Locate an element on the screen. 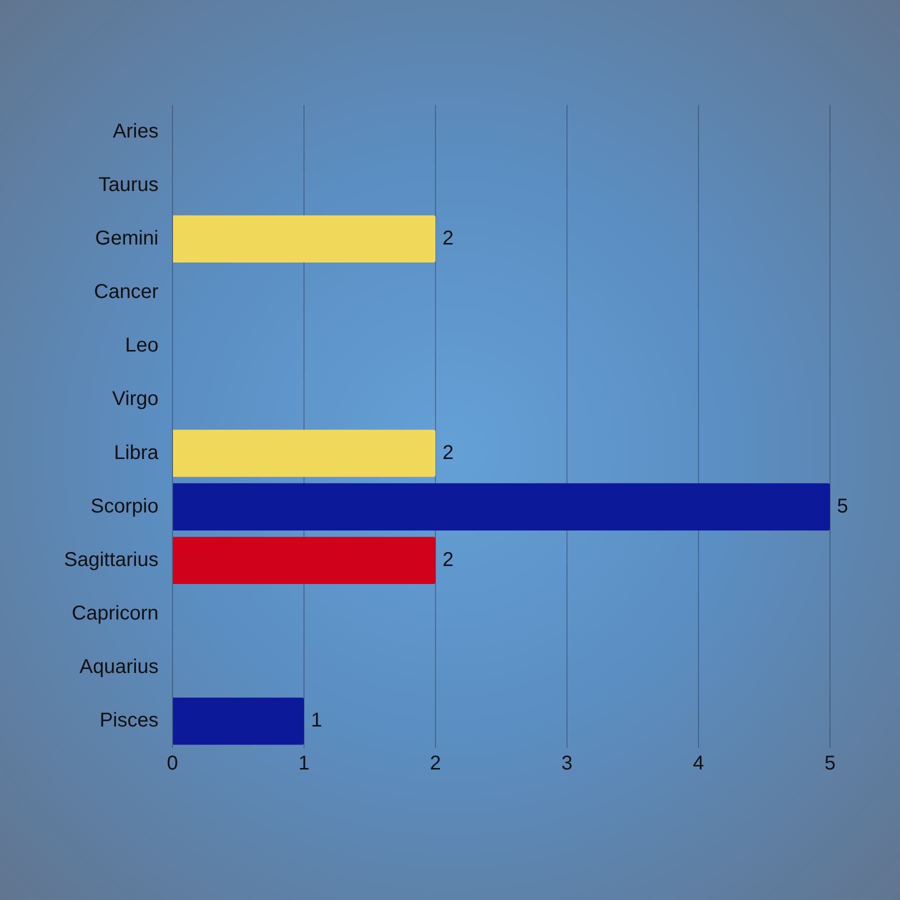 Image resolution: width=900 pixels, height=900 pixels. y-tick-label: Pisces is located at coordinates (129, 721).